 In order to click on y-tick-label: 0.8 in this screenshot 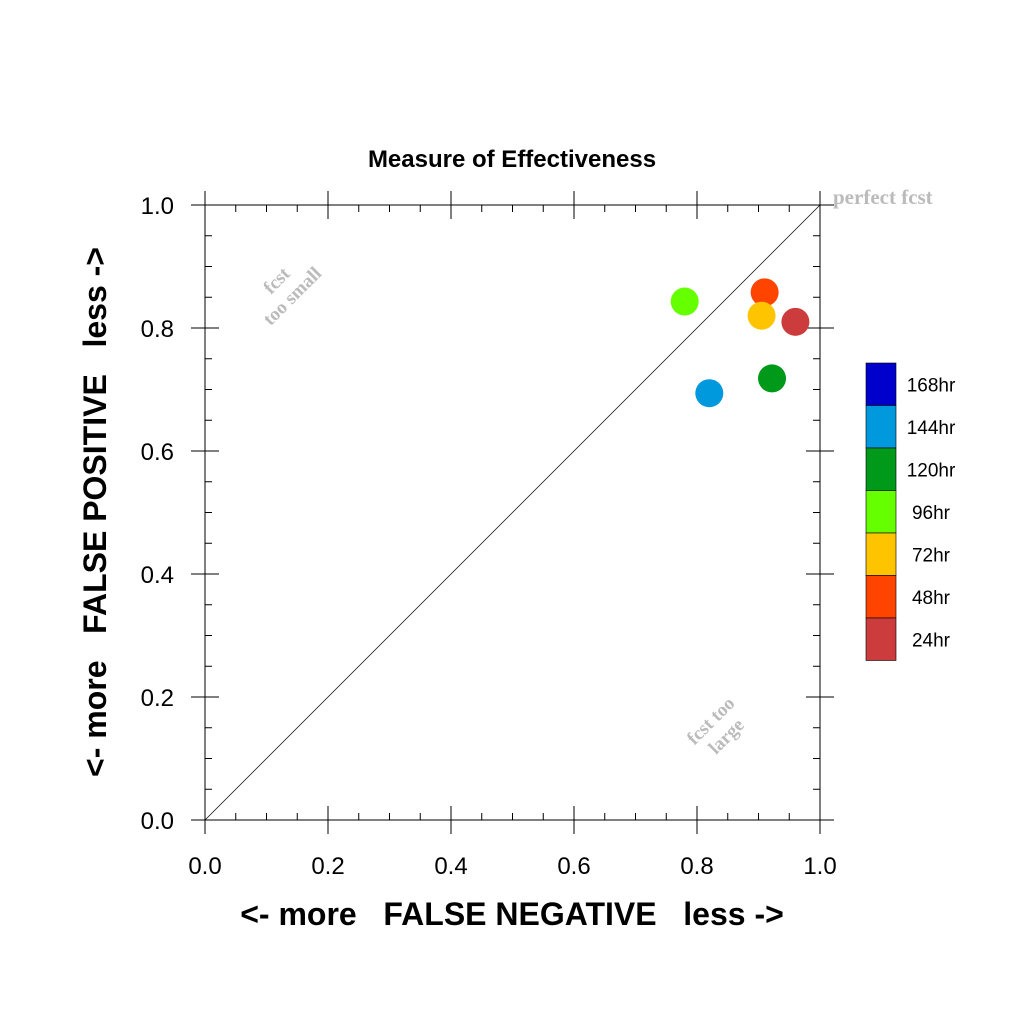, I will do `click(157, 329)`.